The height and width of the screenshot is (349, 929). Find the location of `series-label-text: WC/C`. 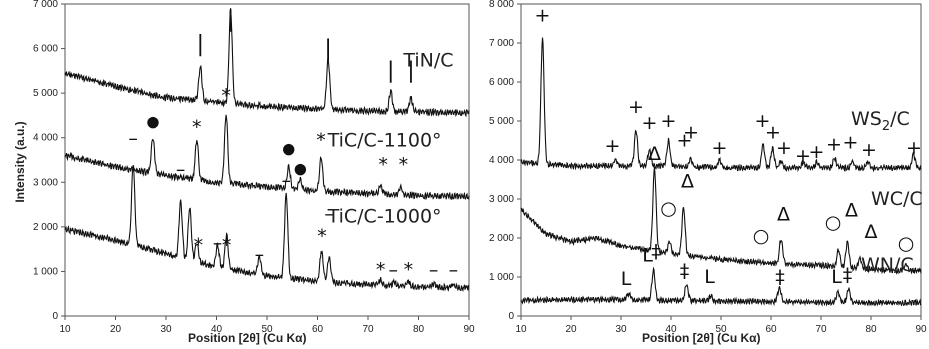

series-label-text: WC/C is located at coordinates (897, 199).